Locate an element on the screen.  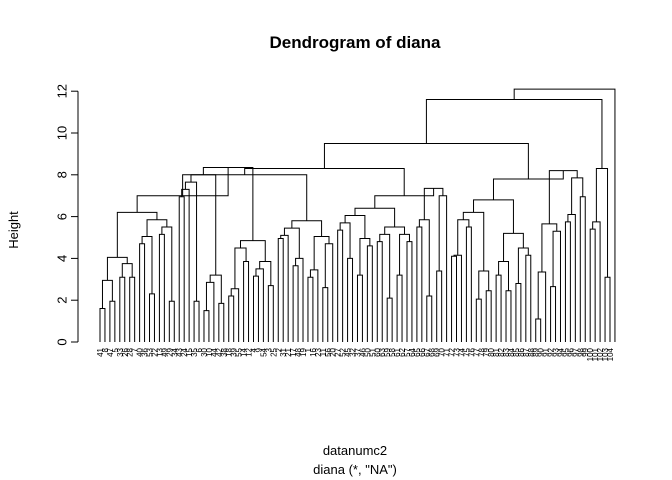
leaf-label: 22 is located at coordinates (154, 351).